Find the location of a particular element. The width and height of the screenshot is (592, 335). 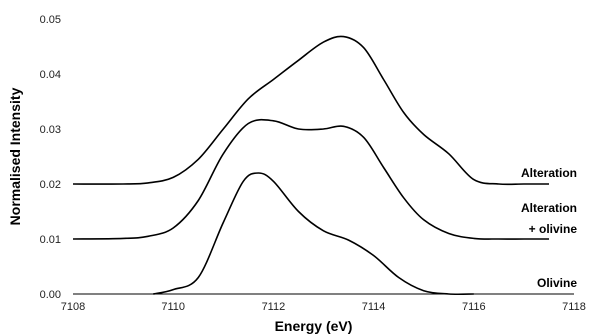

series-labels: Alteration Alteration + olivine Olivine is located at coordinates (549, 228).